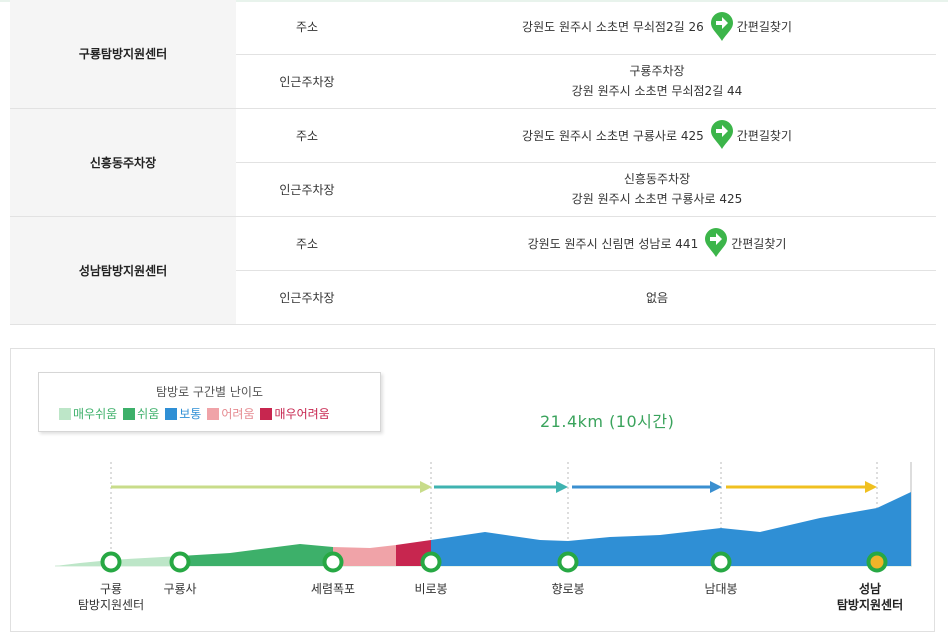 This screenshot has height=641, width=948. I want to click on legend-item: 매우어려움, so click(295, 413).